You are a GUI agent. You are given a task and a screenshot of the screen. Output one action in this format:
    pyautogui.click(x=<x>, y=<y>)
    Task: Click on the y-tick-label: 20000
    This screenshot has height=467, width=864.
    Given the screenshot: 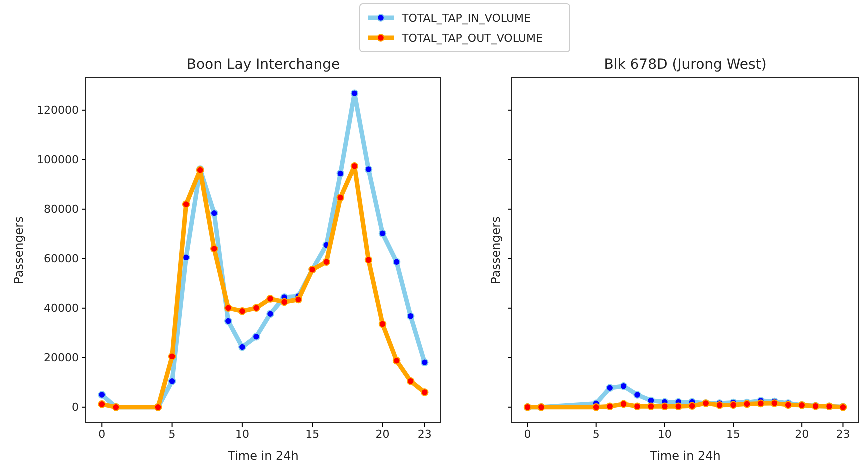 What is the action you would take?
    pyautogui.click(x=61, y=357)
    